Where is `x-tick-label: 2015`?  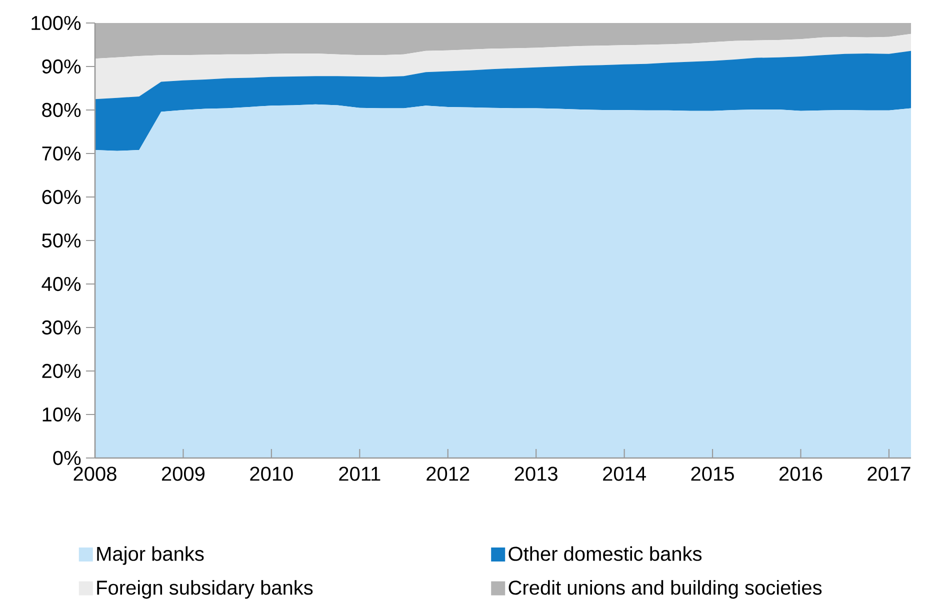 x-tick-label: 2015 is located at coordinates (712, 473).